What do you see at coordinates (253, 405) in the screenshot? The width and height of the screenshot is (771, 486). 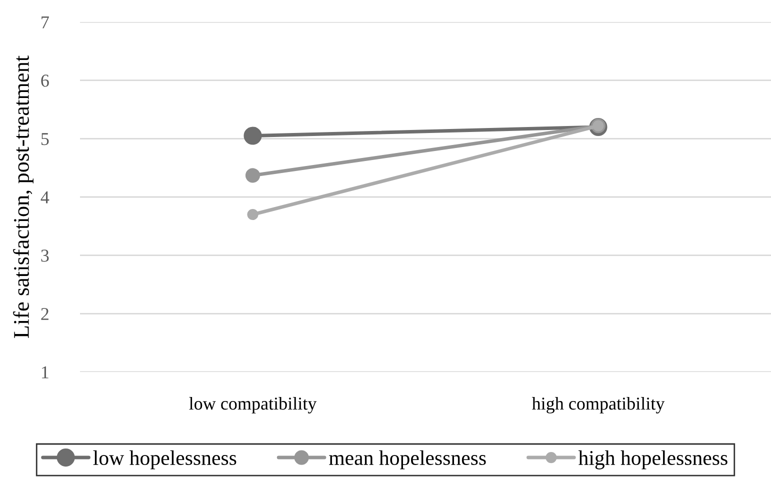 I see `x-tick-label: low compatibility` at bounding box center [253, 405].